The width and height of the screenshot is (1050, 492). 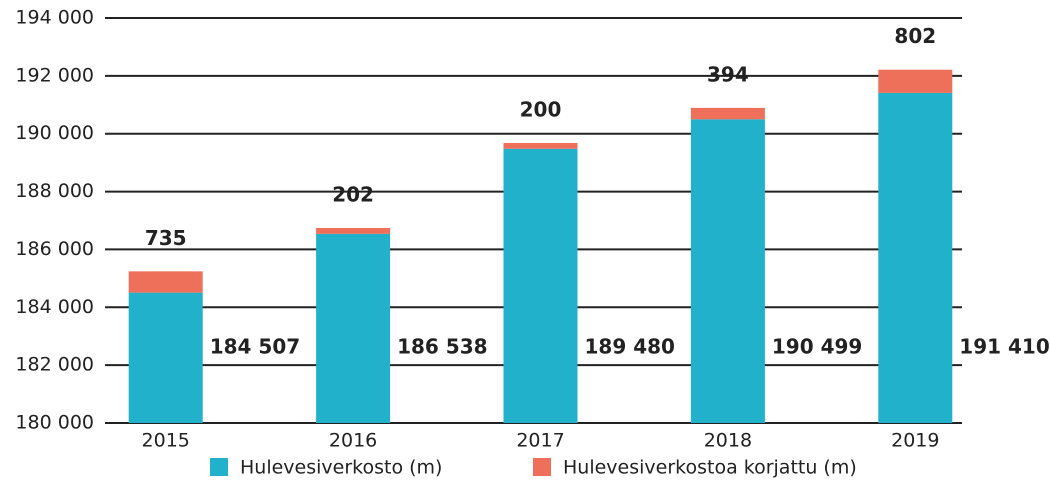 What do you see at coordinates (54, 423) in the screenshot?
I see `y-tick-label: 180 000` at bounding box center [54, 423].